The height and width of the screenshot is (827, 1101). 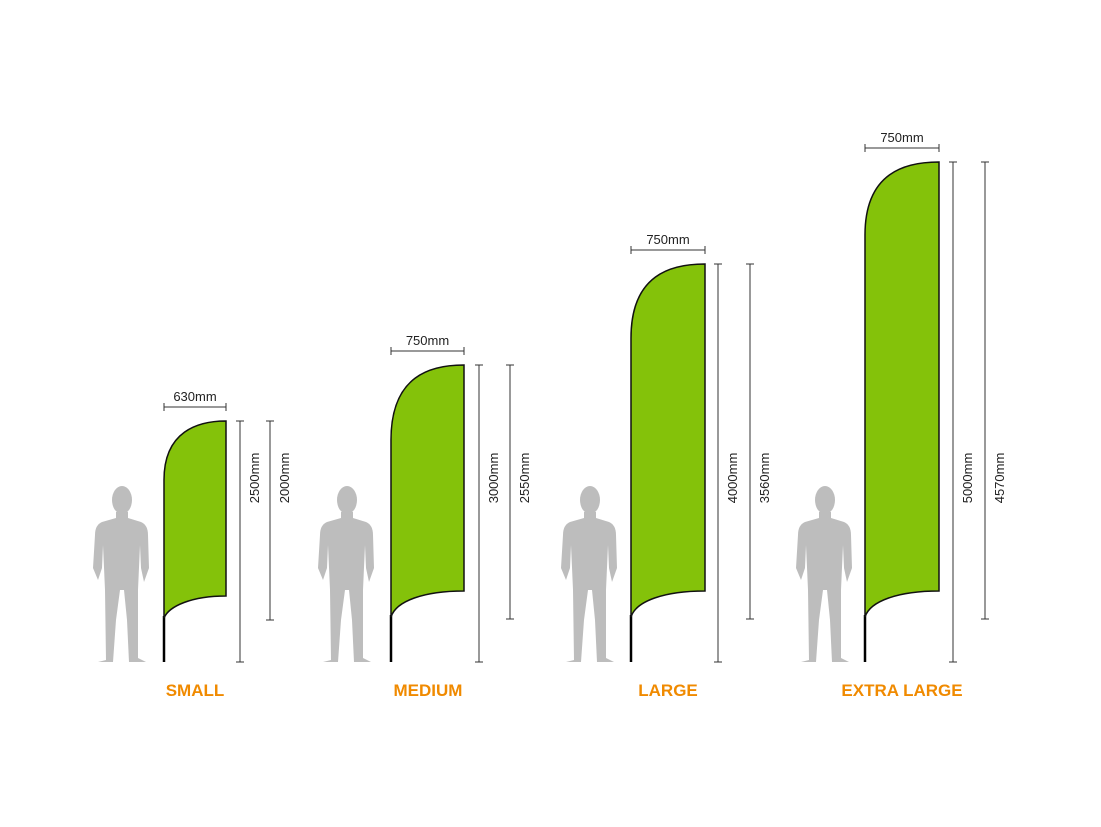 What do you see at coordinates (732, 478) in the screenshot?
I see `height-label: 4000mm` at bounding box center [732, 478].